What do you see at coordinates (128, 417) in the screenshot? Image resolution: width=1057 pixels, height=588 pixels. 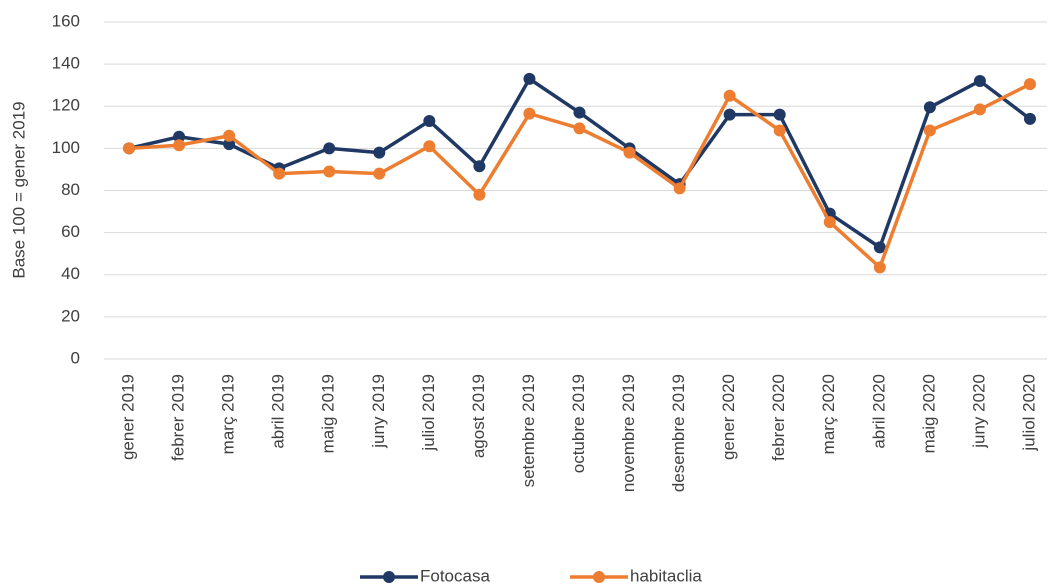 I see `x-tick-label: gener 2019` at bounding box center [128, 417].